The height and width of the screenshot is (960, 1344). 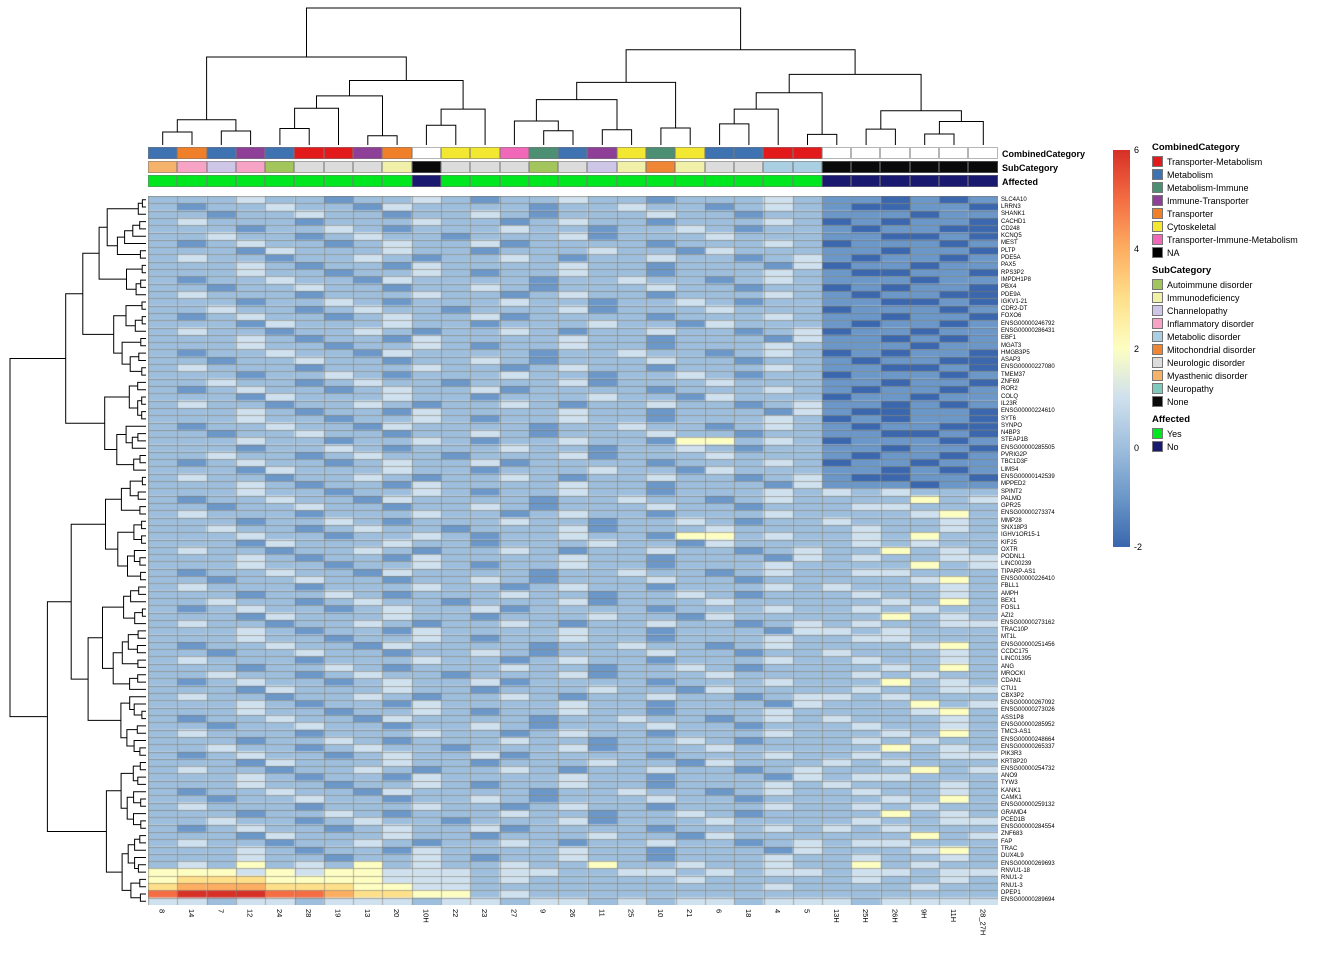 I want to click on column-label: 8, so click(x=162, y=911).